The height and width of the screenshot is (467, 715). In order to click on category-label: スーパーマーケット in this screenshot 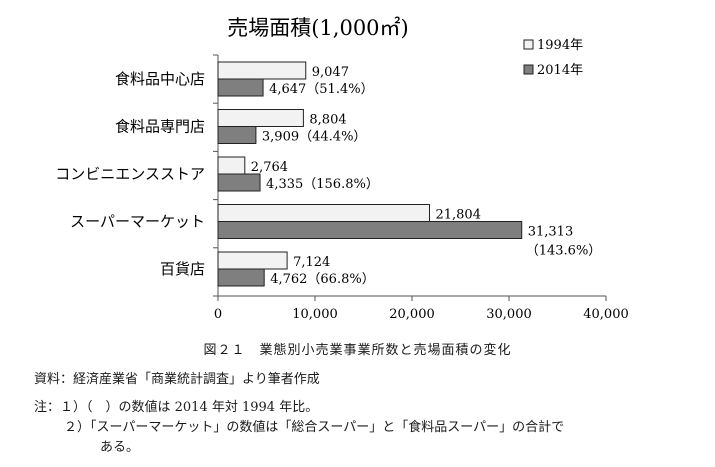, I will do `click(137, 222)`.